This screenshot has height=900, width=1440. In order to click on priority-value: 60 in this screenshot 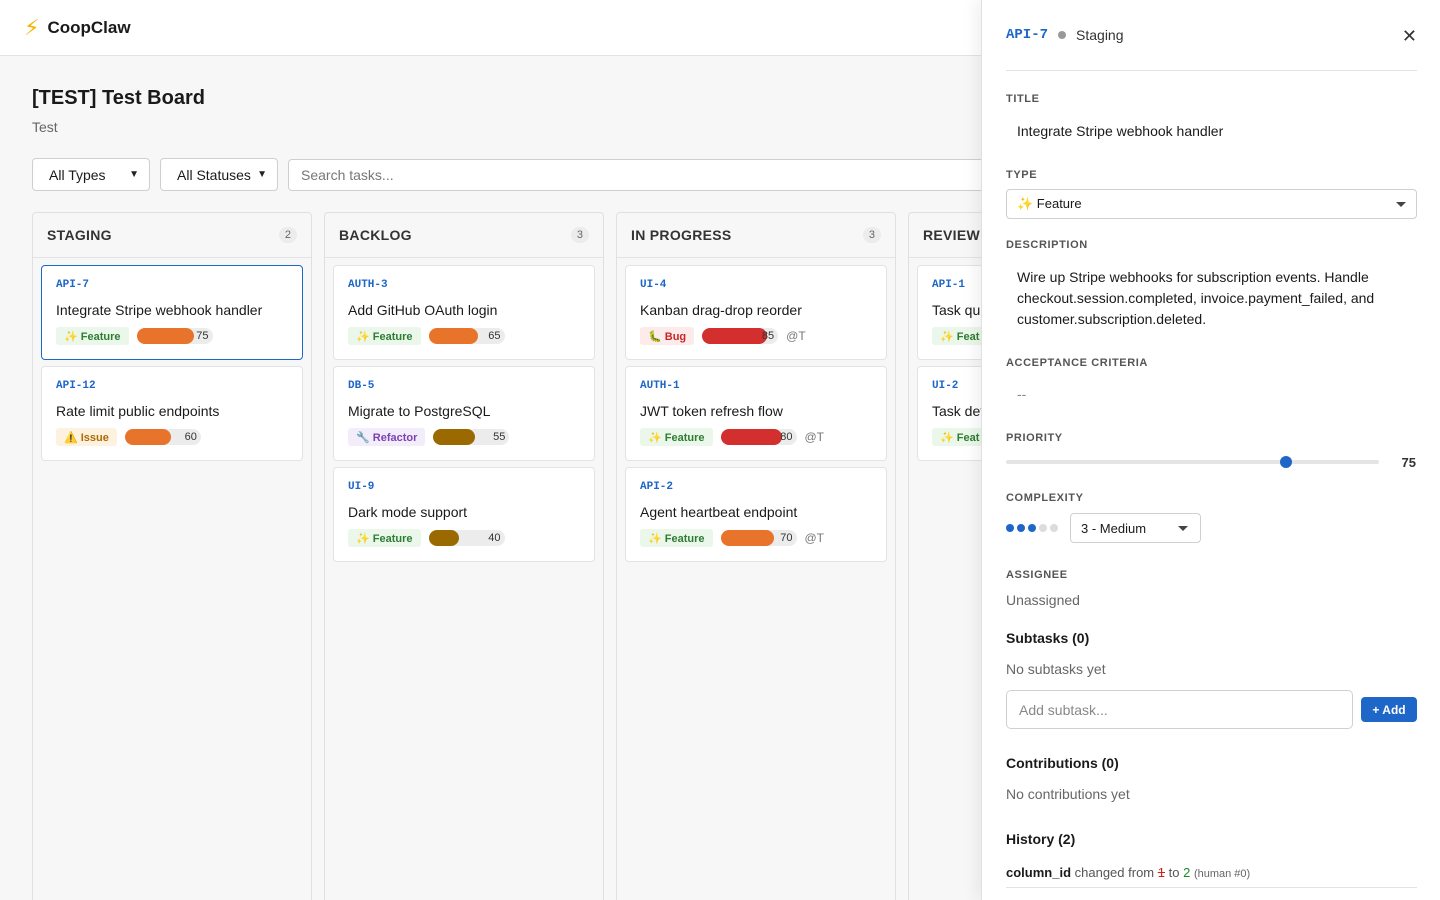, I will do `click(190, 437)`.